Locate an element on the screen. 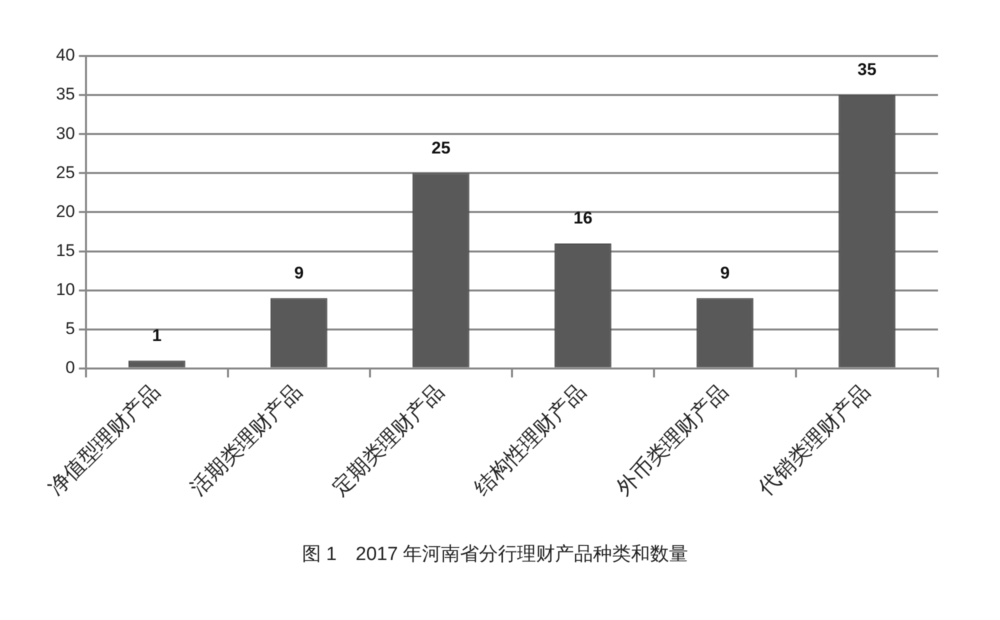 Image resolution: width=1000 pixels, height=620 pixels. text: 图 1 2017 年河南省分行理财产品种类和数量 is located at coordinates (495, 554).